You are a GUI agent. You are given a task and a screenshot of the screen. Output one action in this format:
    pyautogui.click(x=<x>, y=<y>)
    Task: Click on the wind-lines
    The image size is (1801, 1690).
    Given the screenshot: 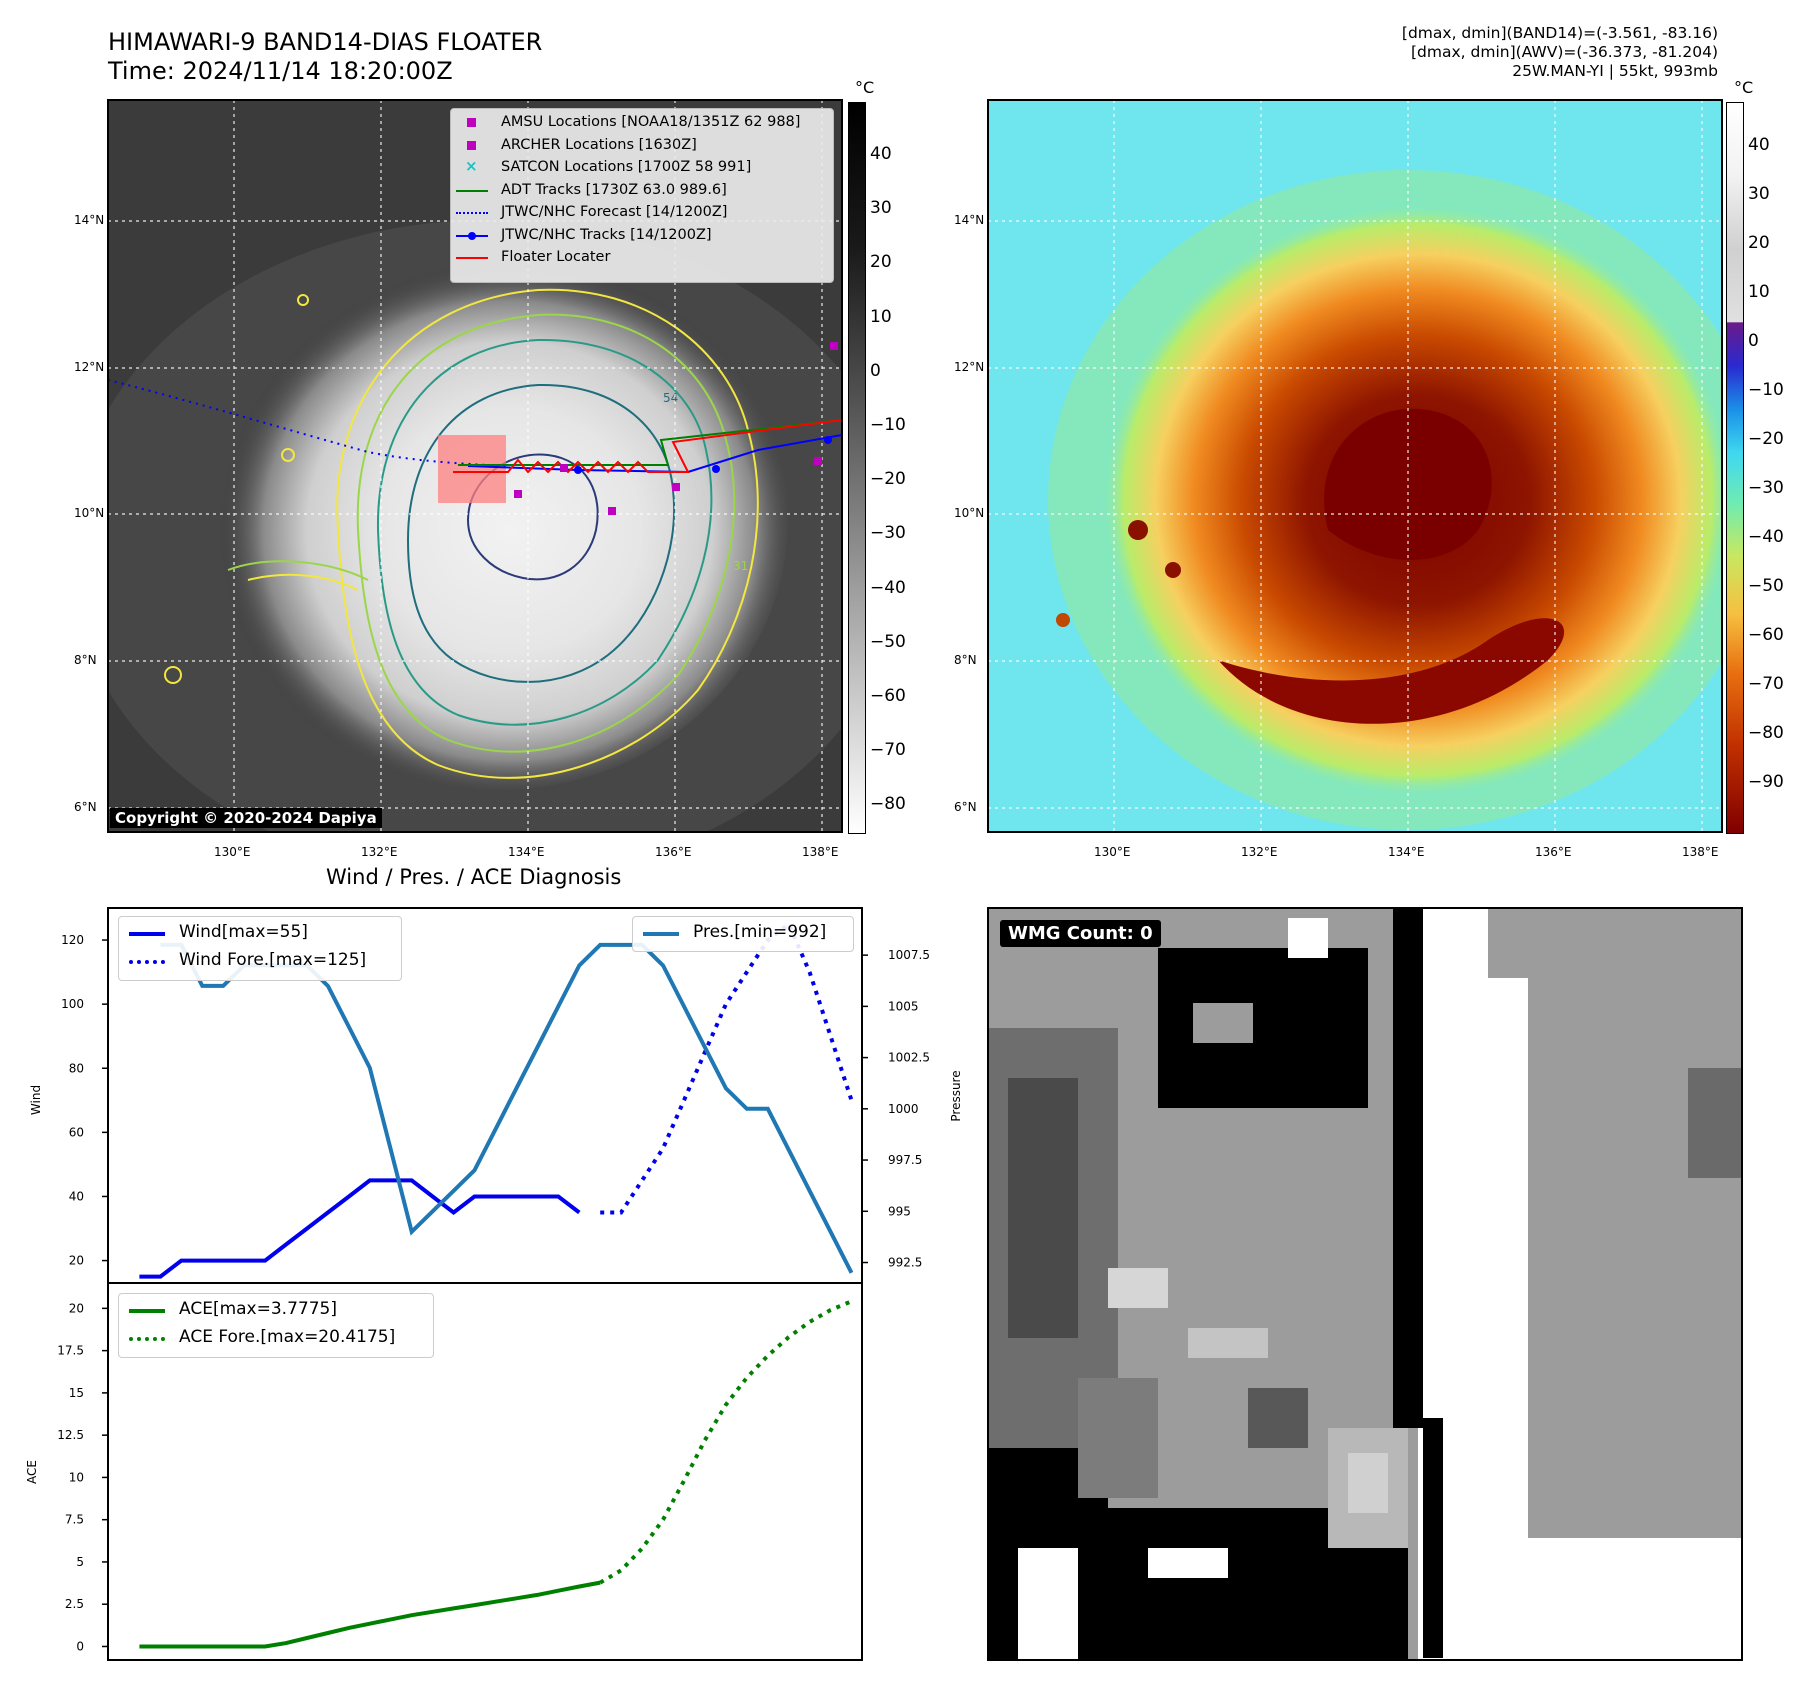 What is the action you would take?
    pyautogui.click(x=496, y=1099)
    